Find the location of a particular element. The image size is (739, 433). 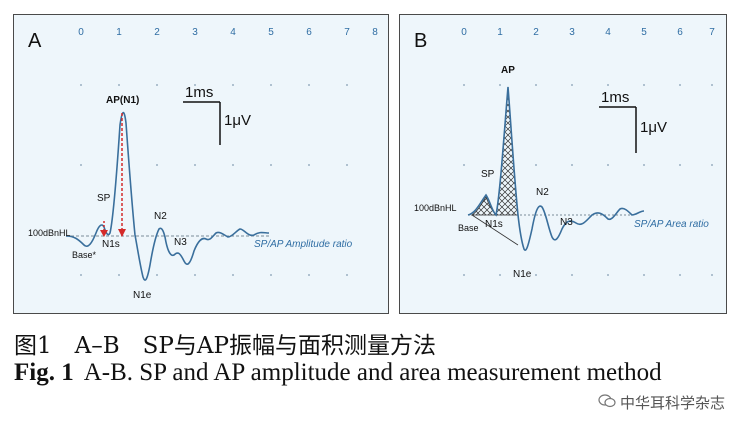

panel-a-ticks: 0 1 2 3 4 5 6 7 8 is located at coordinates (228, 32).